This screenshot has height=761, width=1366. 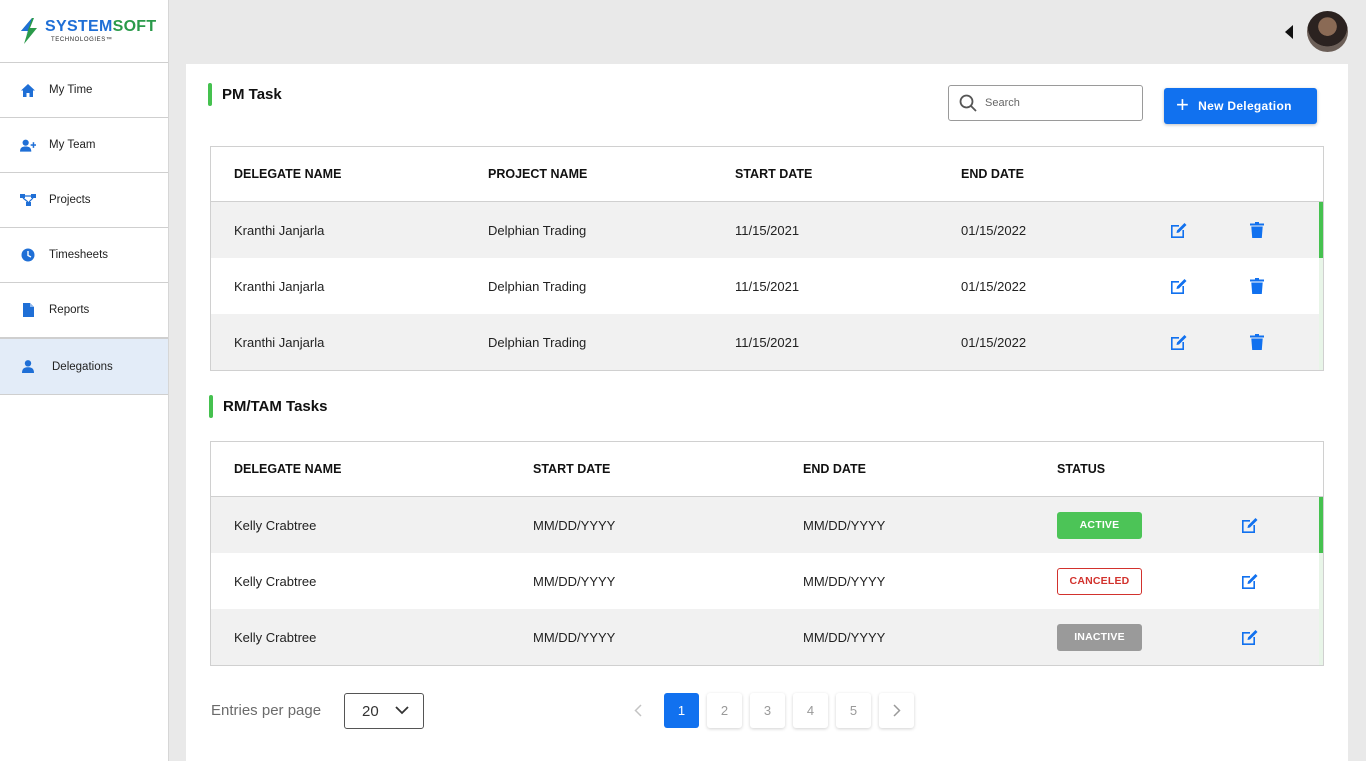 What do you see at coordinates (370, 711) in the screenshot?
I see `entries-per-page-value: 20` at bounding box center [370, 711].